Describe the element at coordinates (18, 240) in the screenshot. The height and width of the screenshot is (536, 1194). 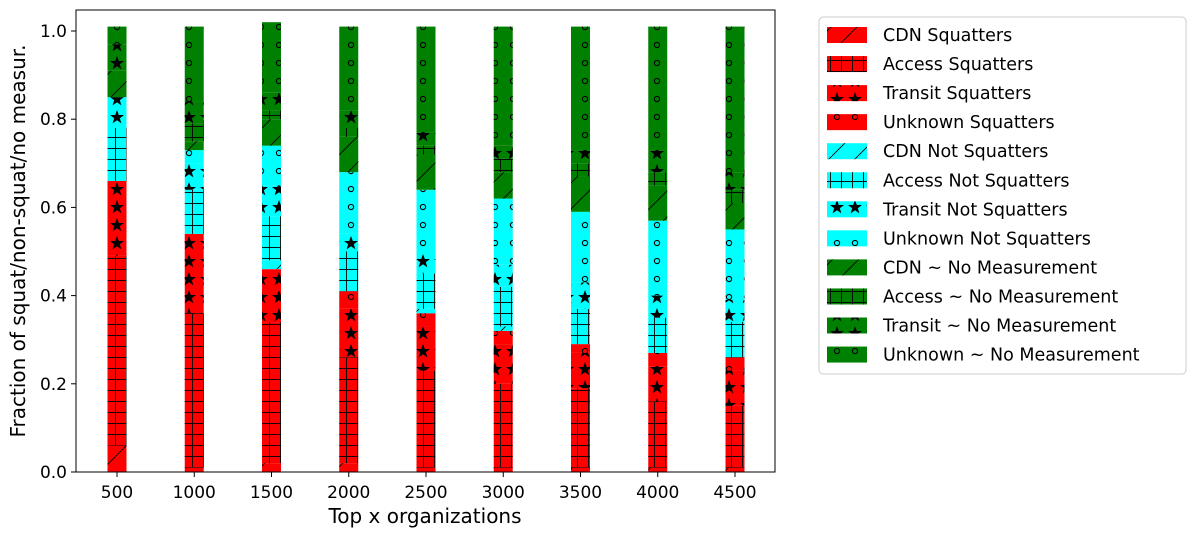
I see `y-axis-label: Fraction of squat/non-squat/no measur.` at that location.